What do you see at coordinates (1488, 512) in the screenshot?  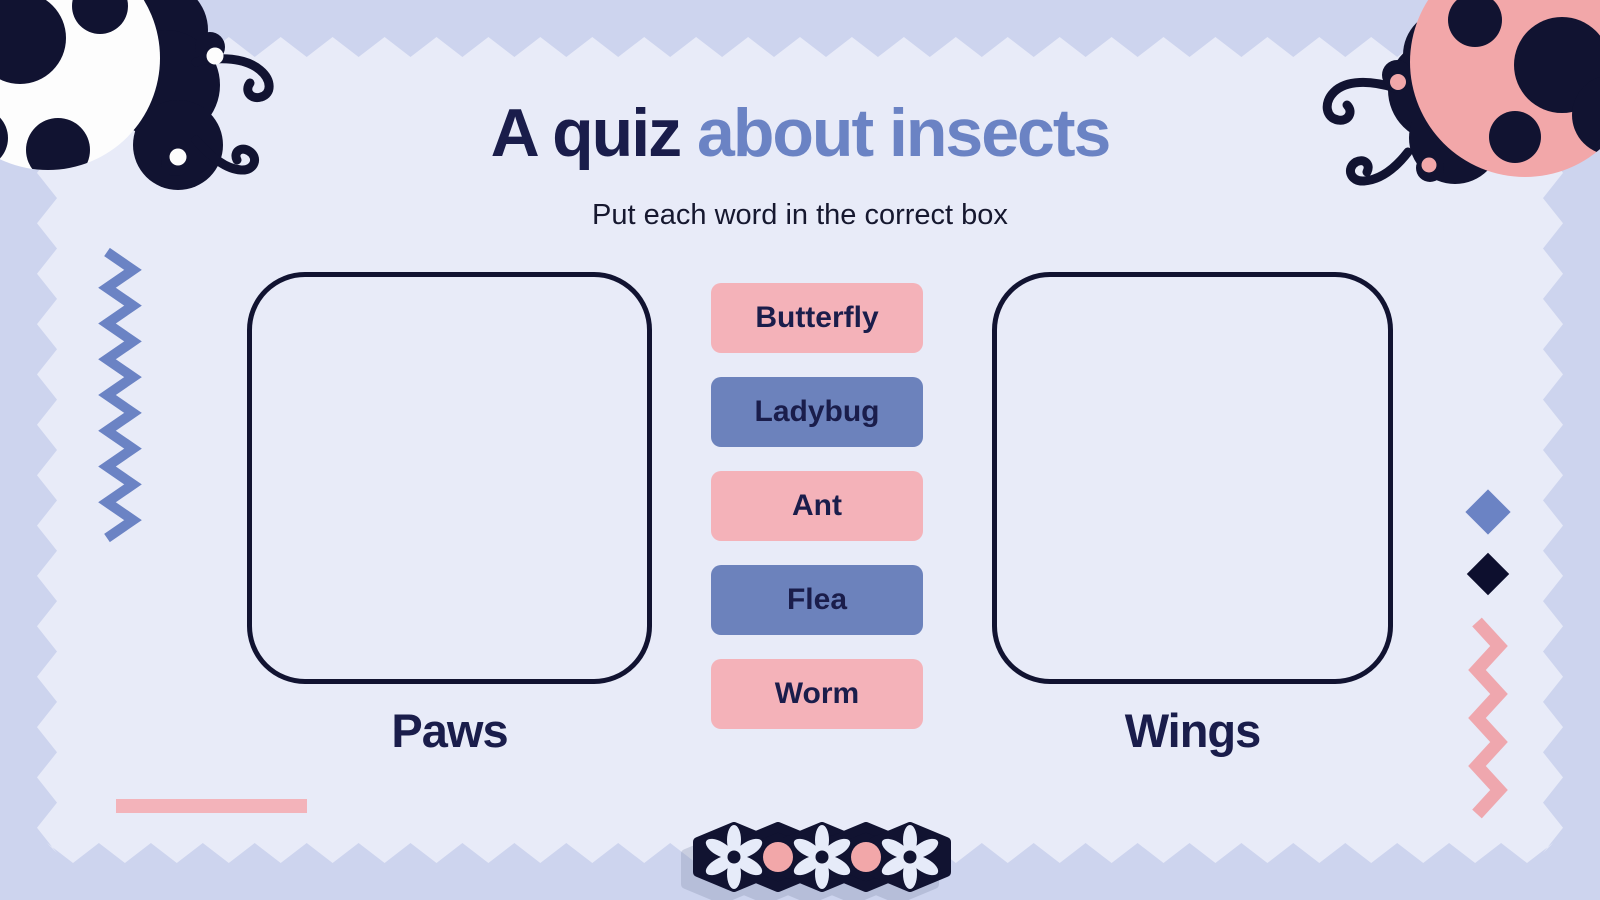 I see `diamond-blue-icon` at bounding box center [1488, 512].